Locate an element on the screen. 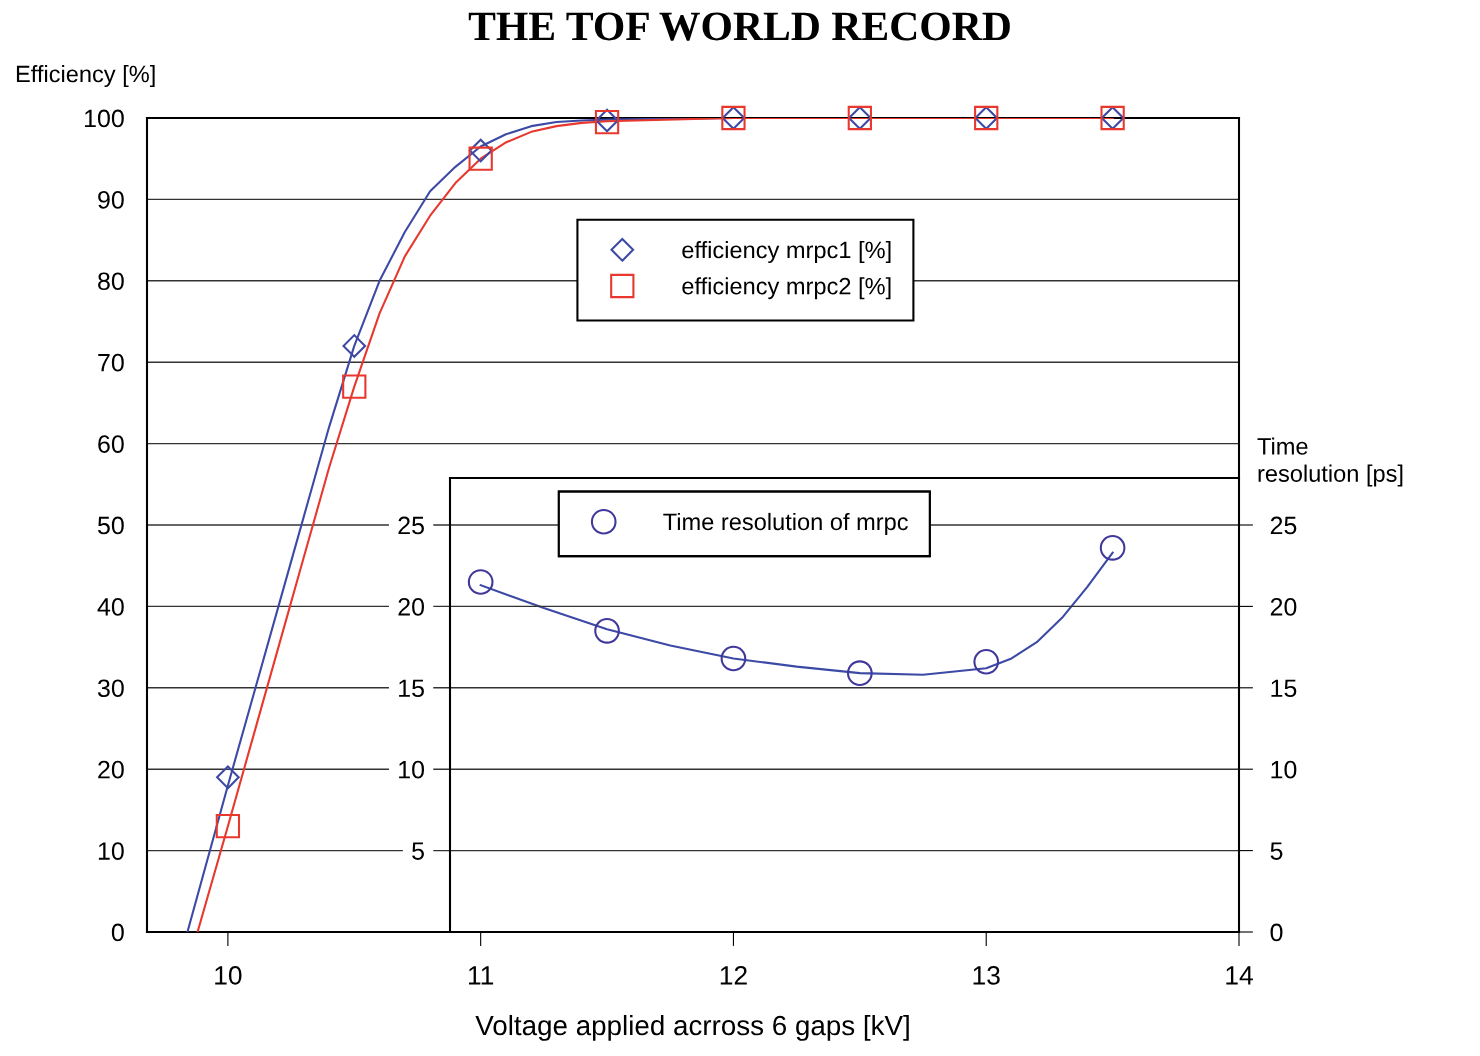 This screenshot has width=1480, height=1056. y-tick-label: 50 is located at coordinates (110, 525).